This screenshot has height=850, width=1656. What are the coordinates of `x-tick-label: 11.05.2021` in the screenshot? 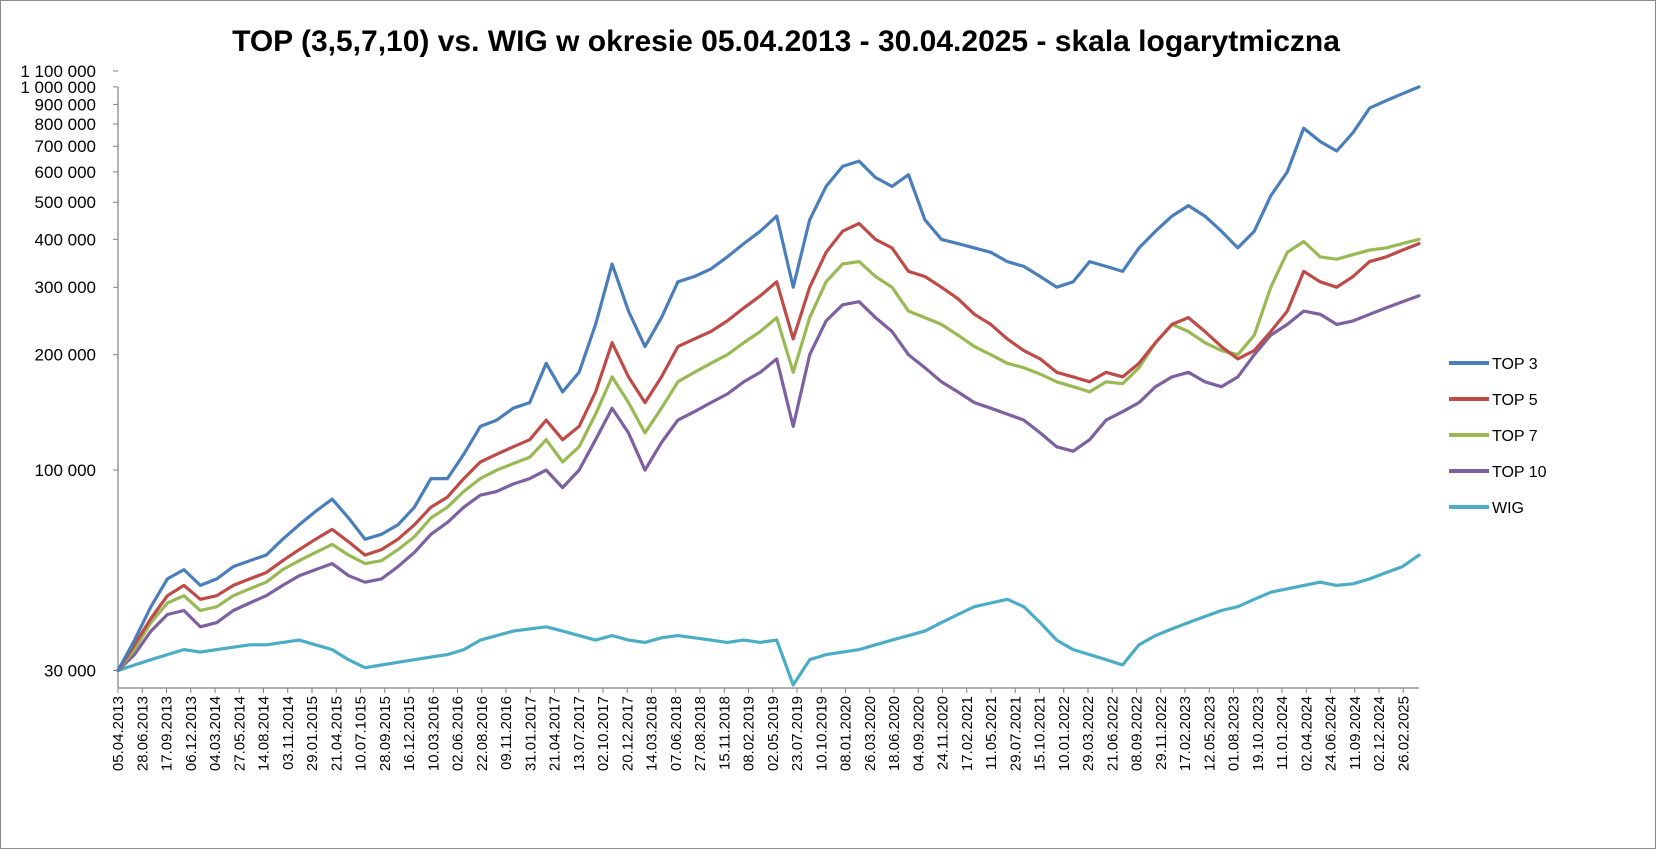 It's located at (991, 733).